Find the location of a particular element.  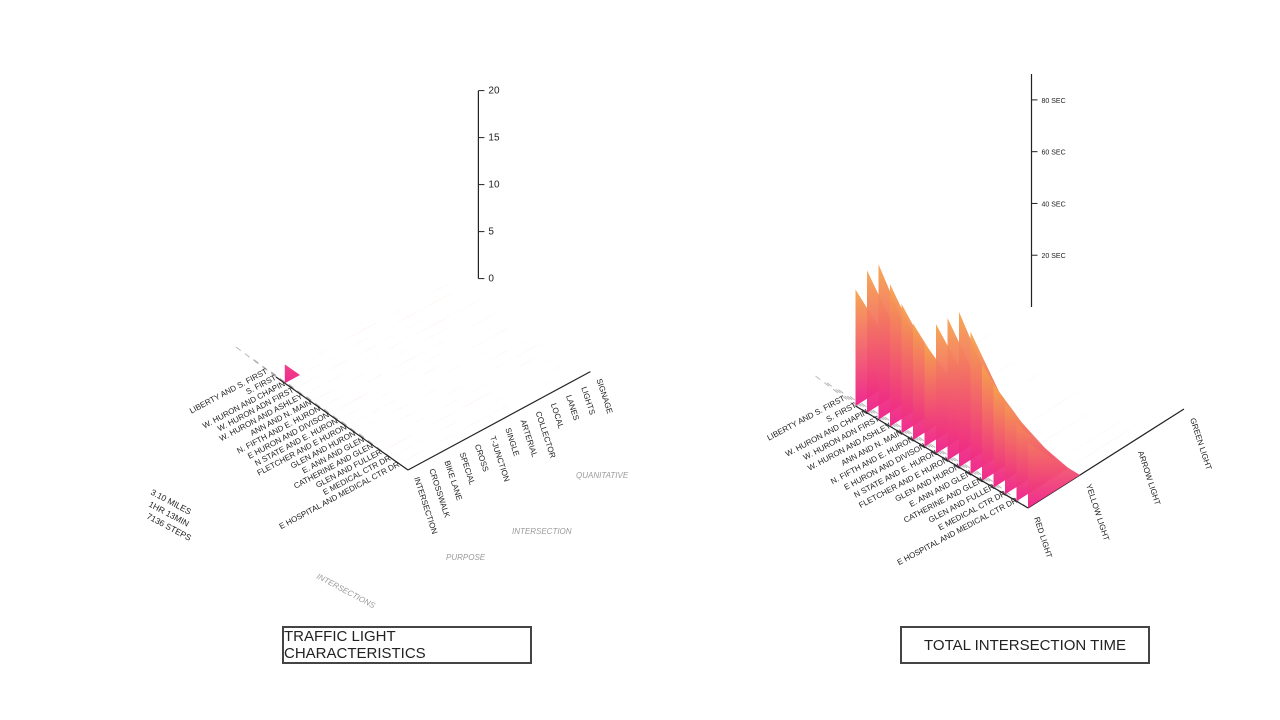

tl-col-label: CROSS is located at coordinates (481, 458).